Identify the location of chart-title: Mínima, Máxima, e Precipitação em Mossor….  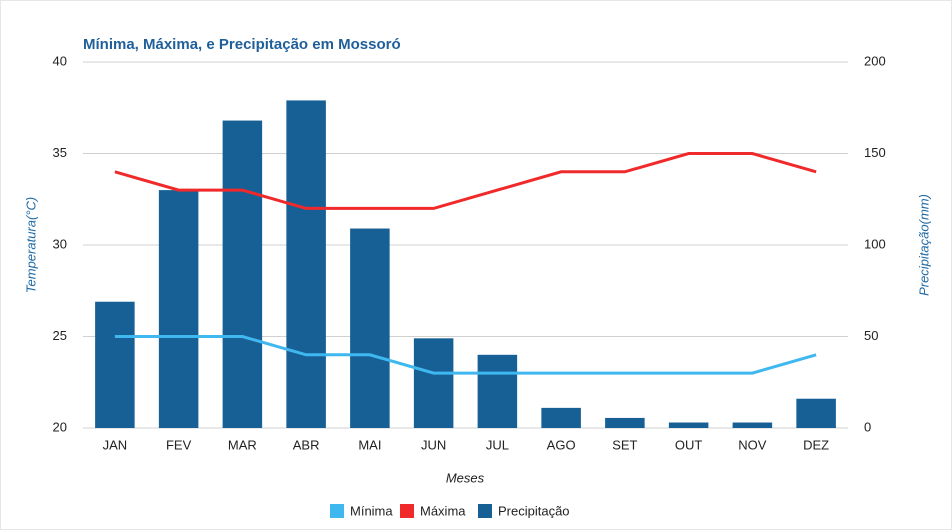
(242, 44).